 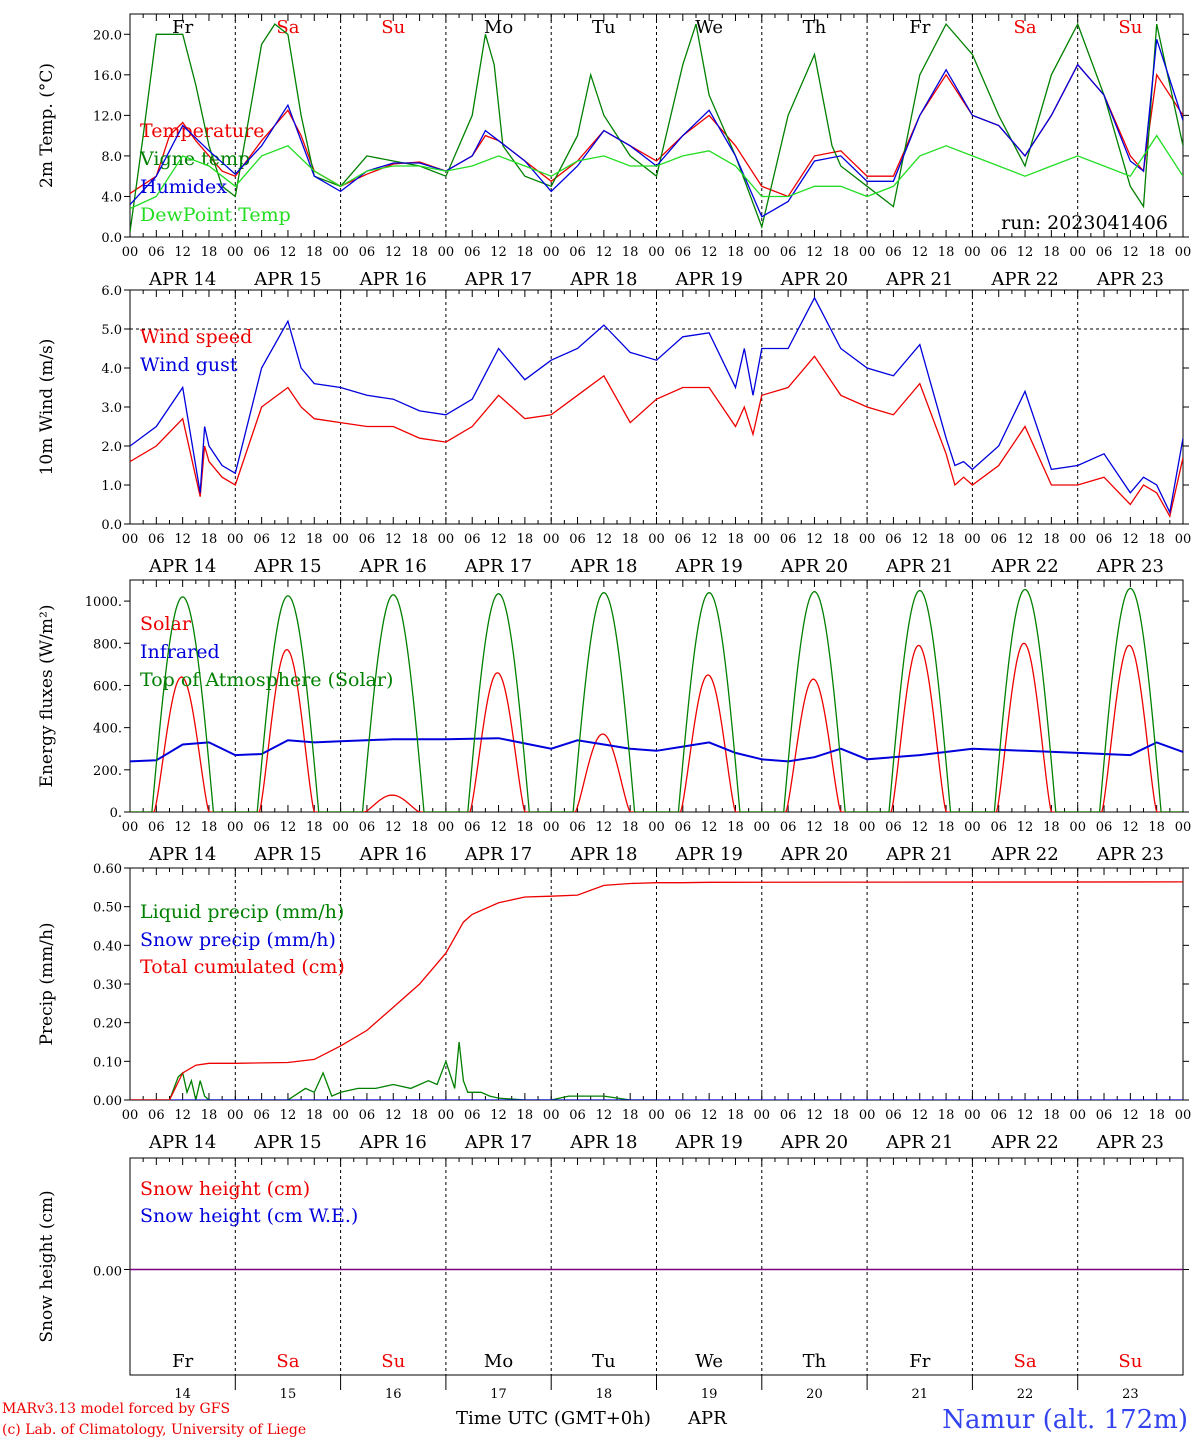 I want to click on y-axis-label: 10m Wind (m/s), so click(x=47, y=407).